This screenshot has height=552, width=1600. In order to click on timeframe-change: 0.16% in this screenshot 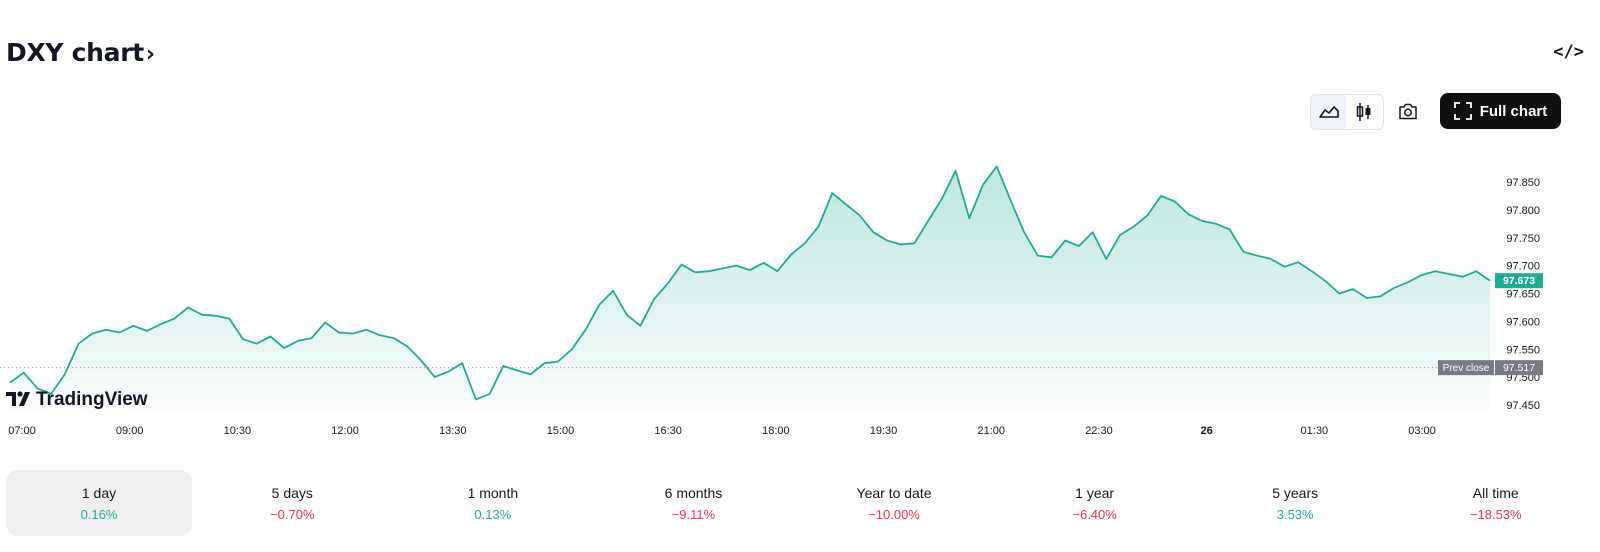, I will do `click(99, 514)`.